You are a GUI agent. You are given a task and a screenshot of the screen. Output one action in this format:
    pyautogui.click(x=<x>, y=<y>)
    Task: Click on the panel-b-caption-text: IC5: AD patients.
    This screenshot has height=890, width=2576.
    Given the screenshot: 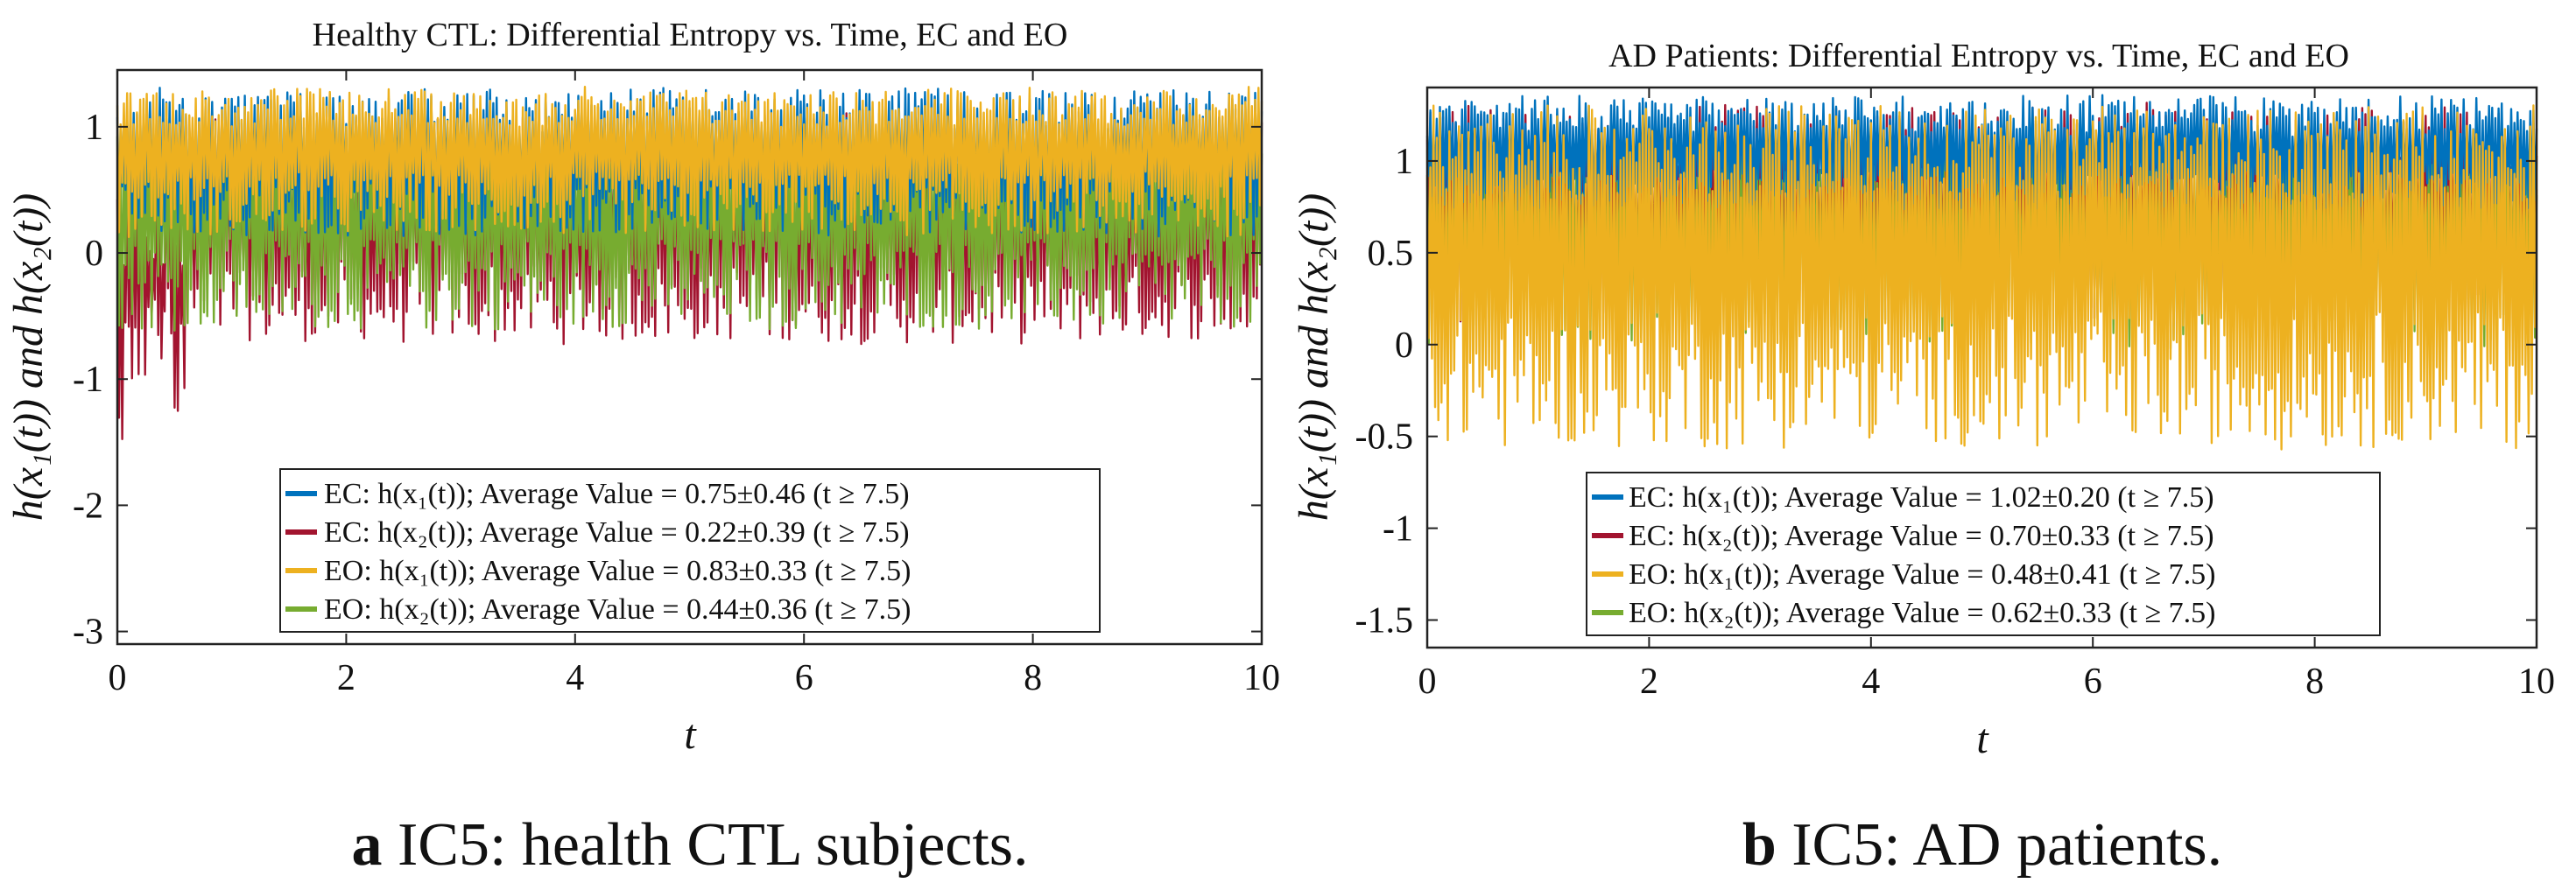 What is the action you would take?
    pyautogui.click(x=1999, y=845)
    